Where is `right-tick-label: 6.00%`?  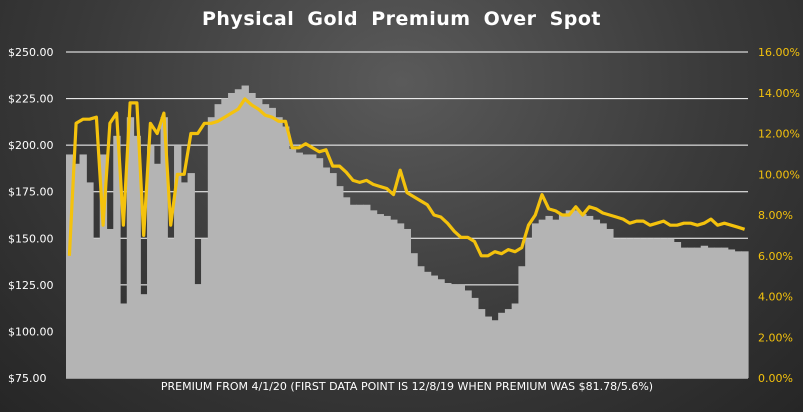
right-tick-label: 6.00% is located at coordinates (775, 256).